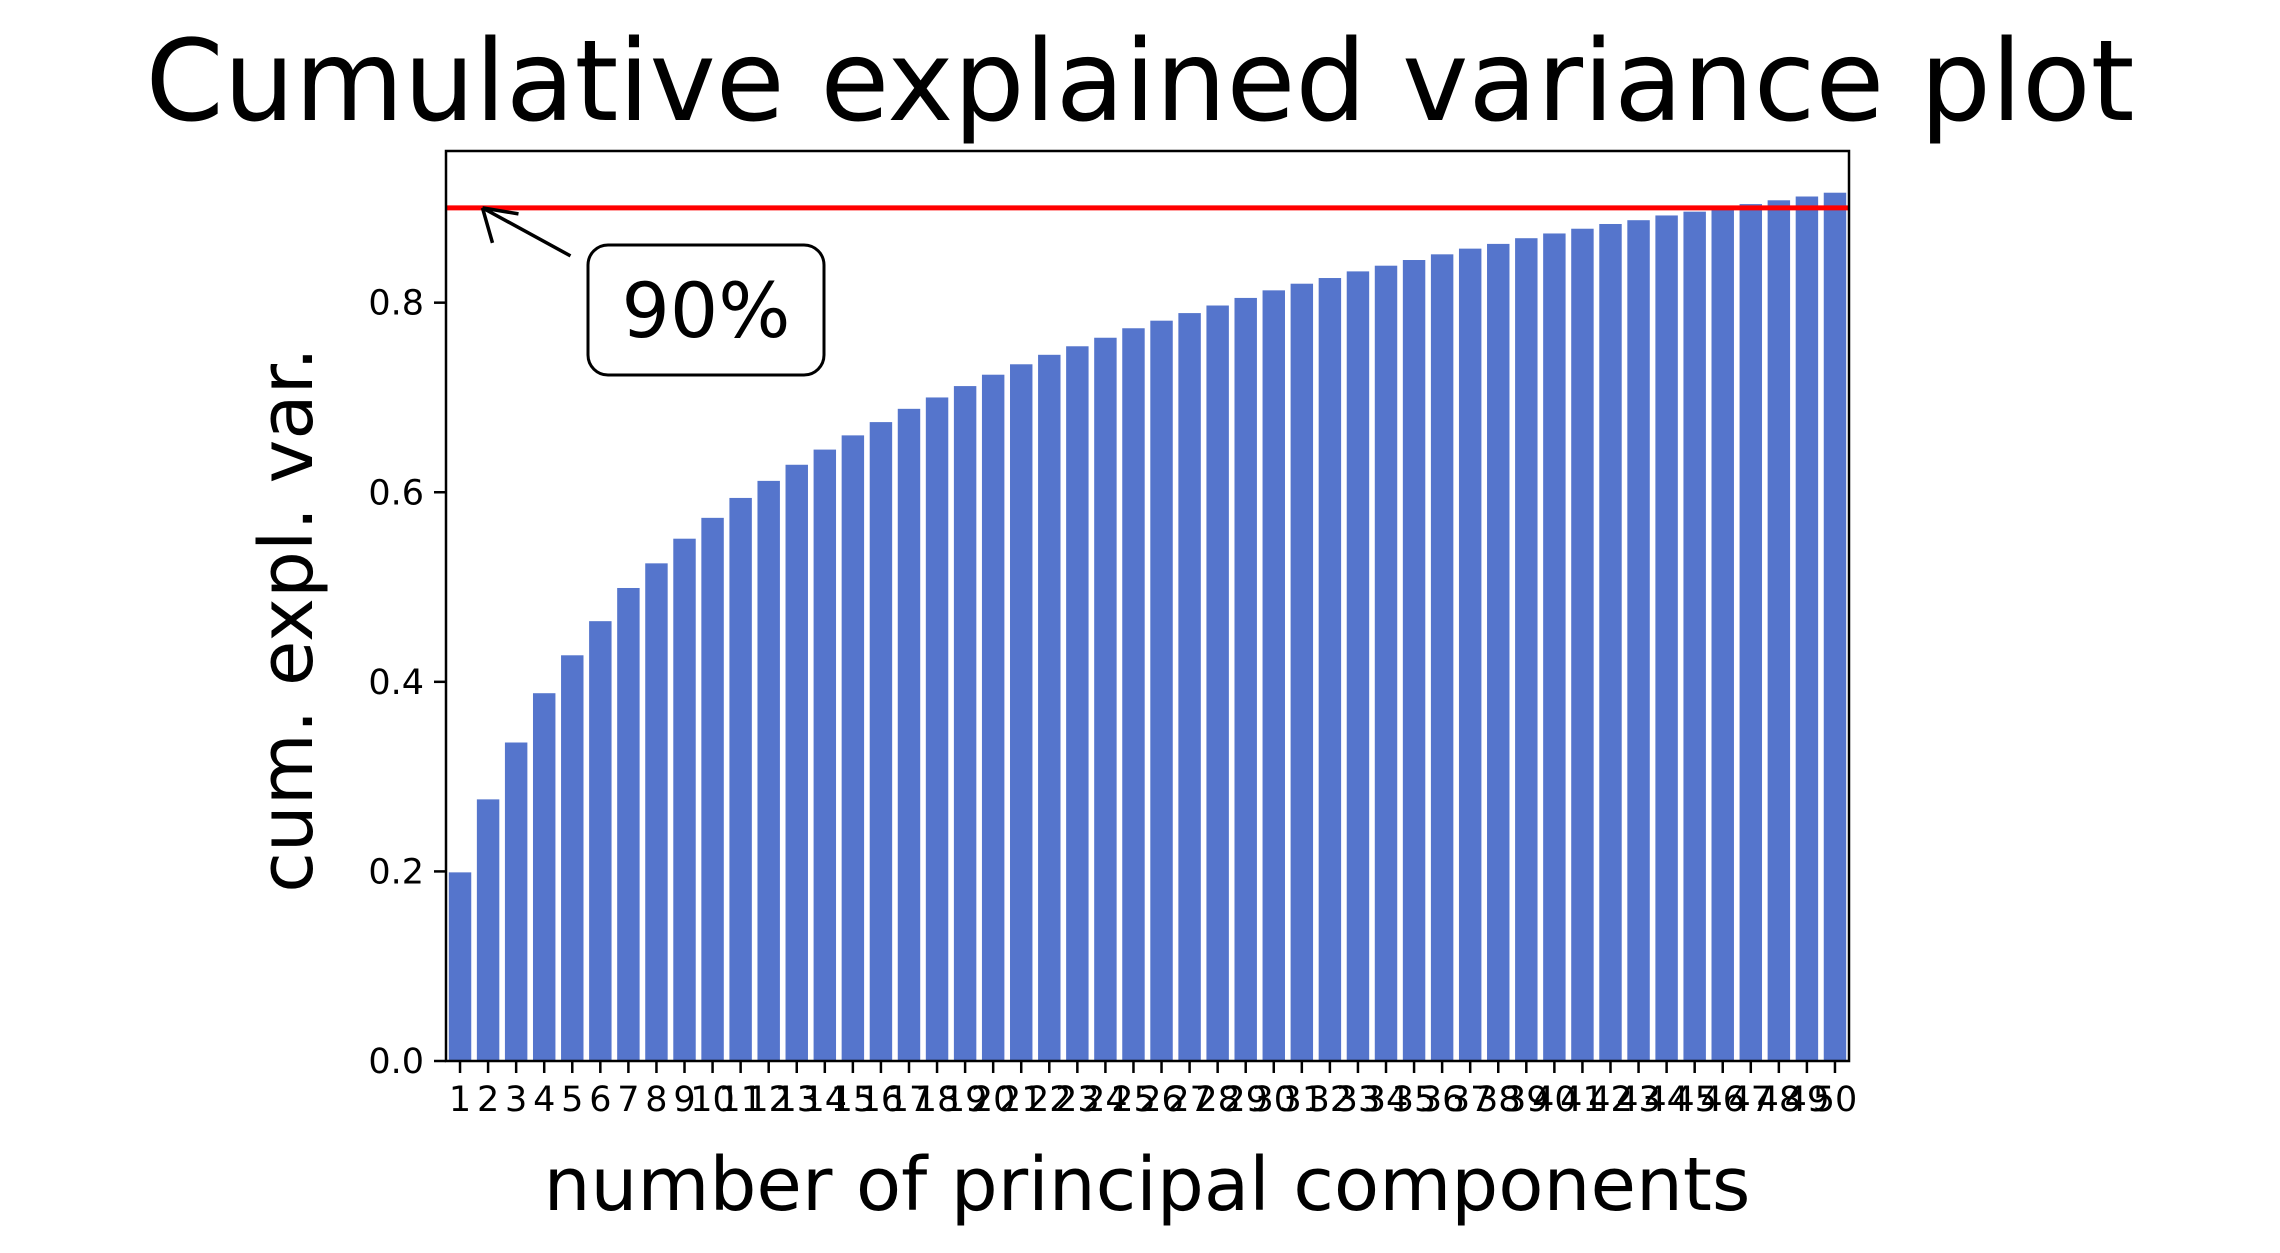 This screenshot has height=1253, width=2280. What do you see at coordinates (1638, 1100) in the screenshot?
I see `x-tick-label: 43` at bounding box center [1638, 1100].